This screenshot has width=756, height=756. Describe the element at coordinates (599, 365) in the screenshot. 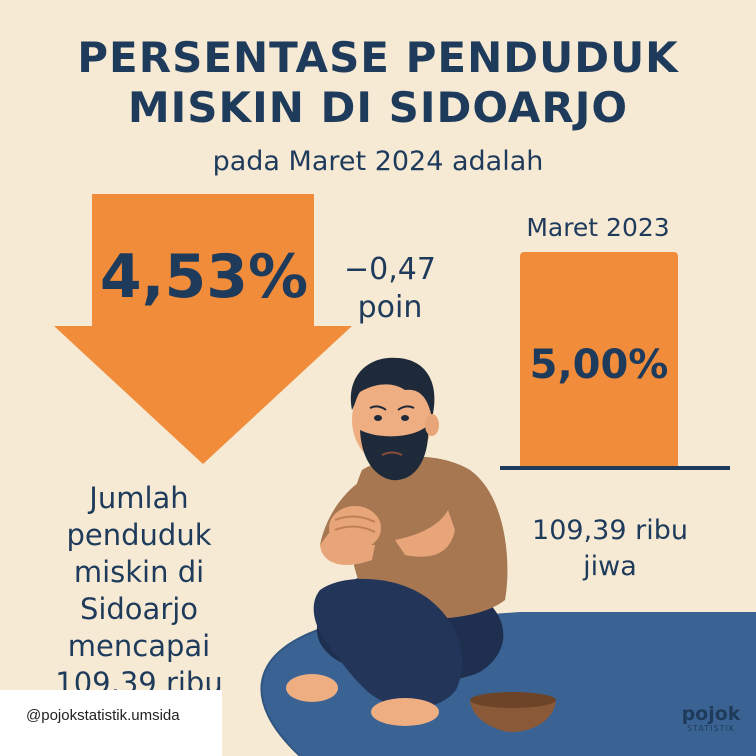

I see `previous-percentage: 5,00%` at that location.